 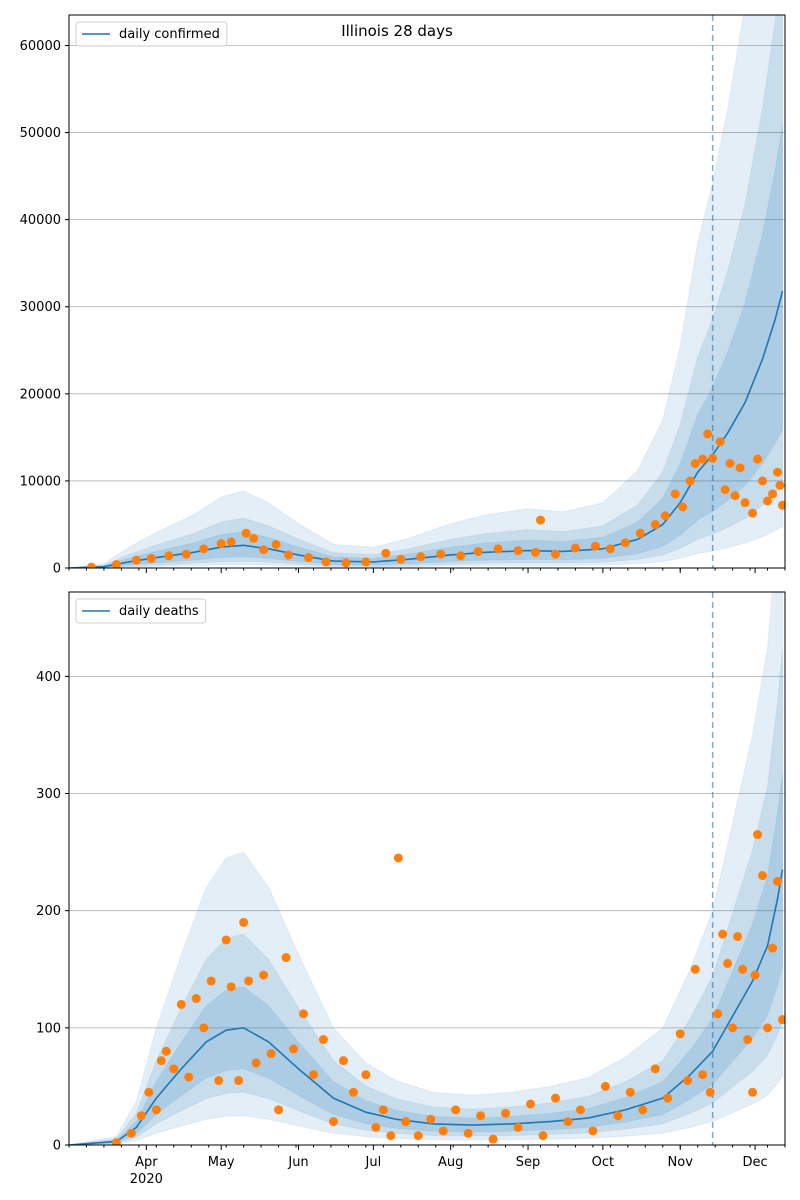 I want to click on y-tick-label: 400, so click(x=48, y=677).